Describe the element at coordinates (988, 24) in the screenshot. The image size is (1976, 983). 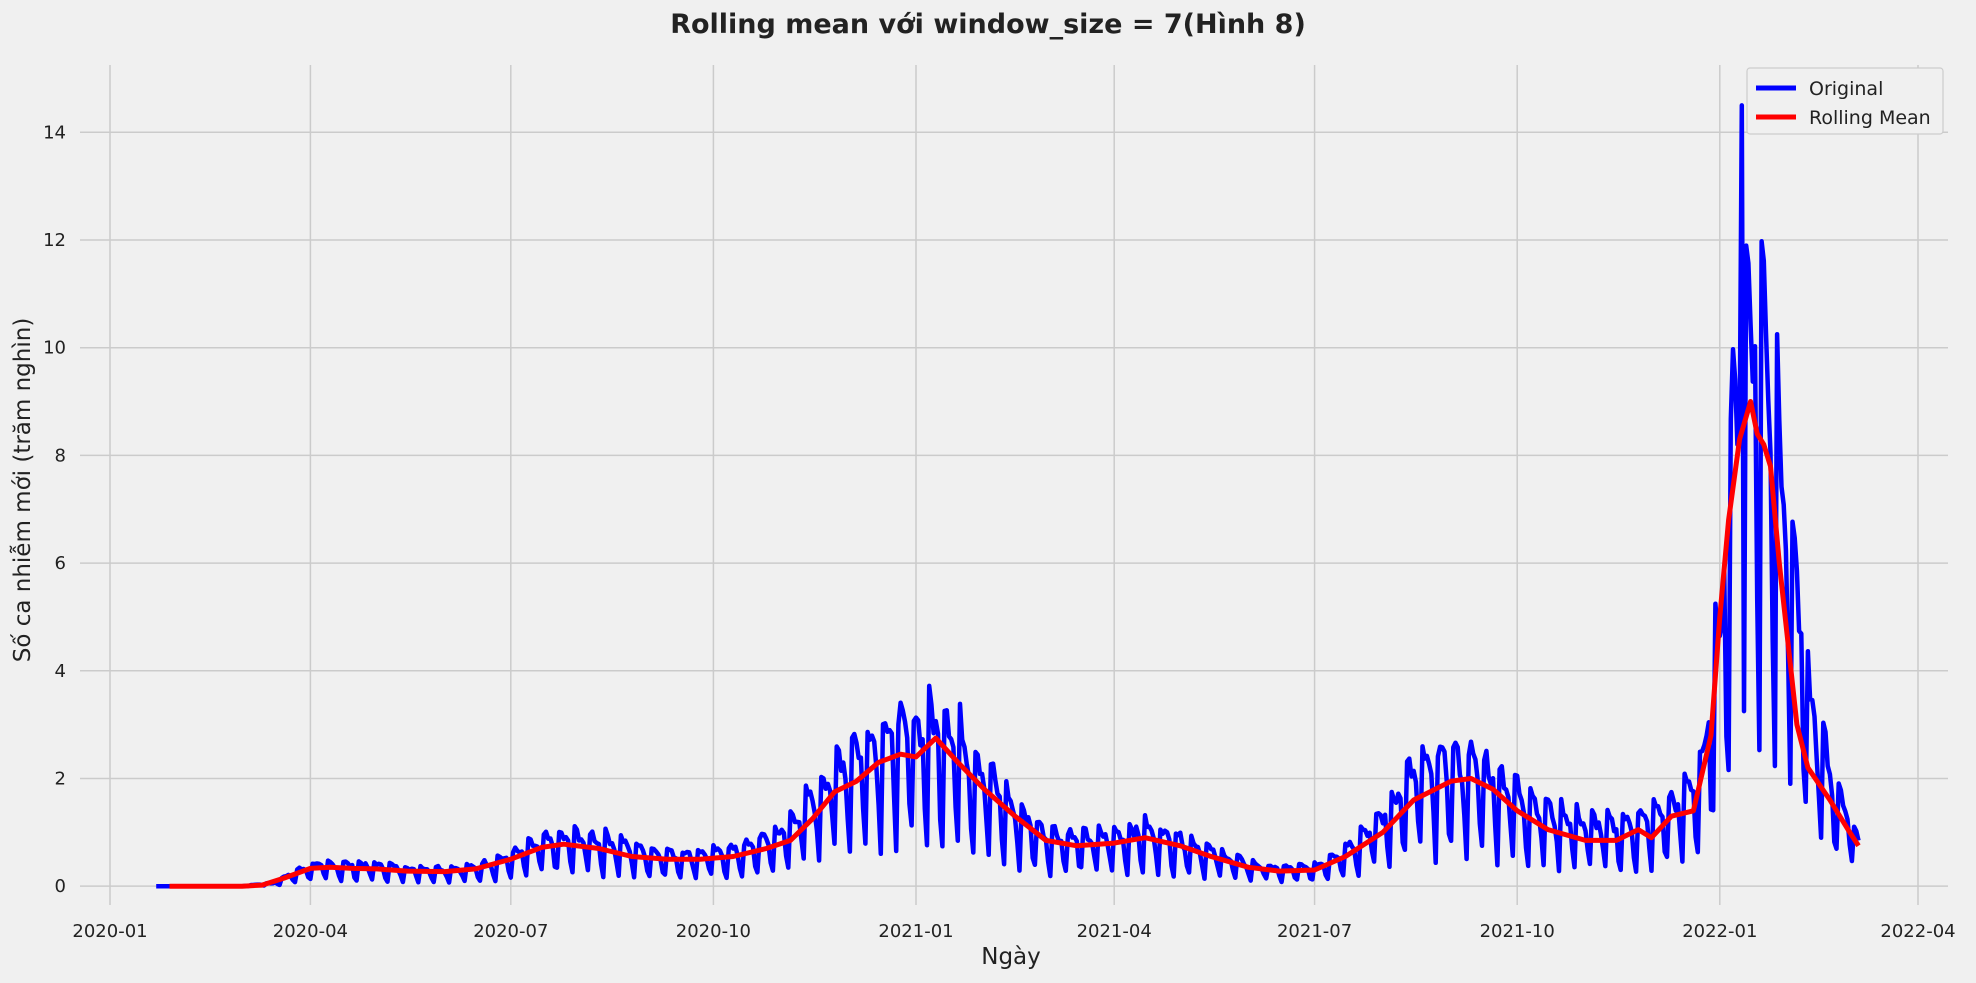
I see `chart-title: Rolling mean với window_size = 7(Hình 8)` at that location.